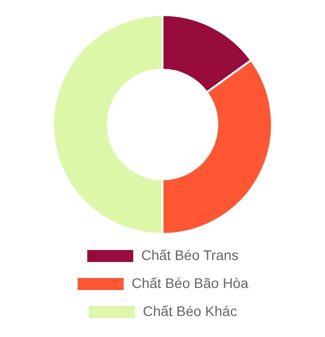  What do you see at coordinates (190, 310) in the screenshot?
I see `legend-label: Chất Béo Khác` at bounding box center [190, 310].